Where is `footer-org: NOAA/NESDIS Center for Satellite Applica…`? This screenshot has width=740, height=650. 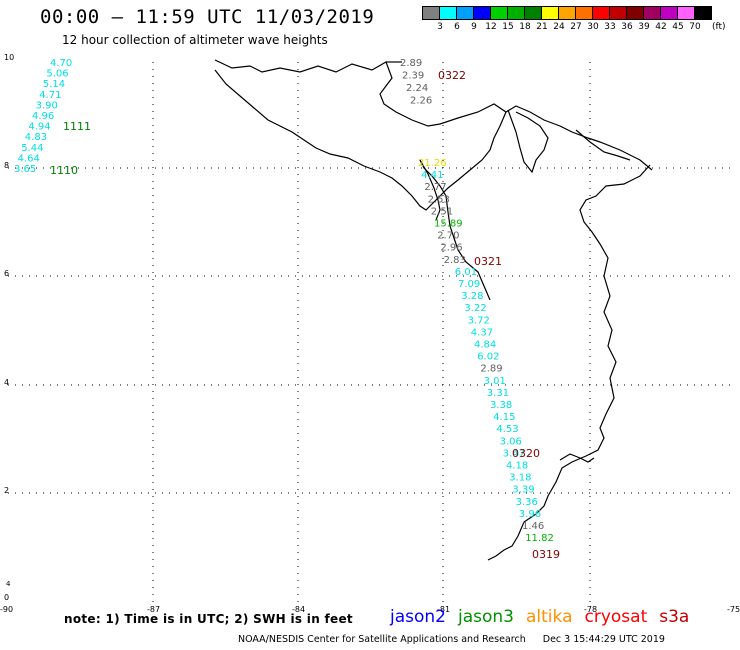 footer-org: NOAA/NESDIS Center for Satellite Applica… is located at coordinates (382, 639).